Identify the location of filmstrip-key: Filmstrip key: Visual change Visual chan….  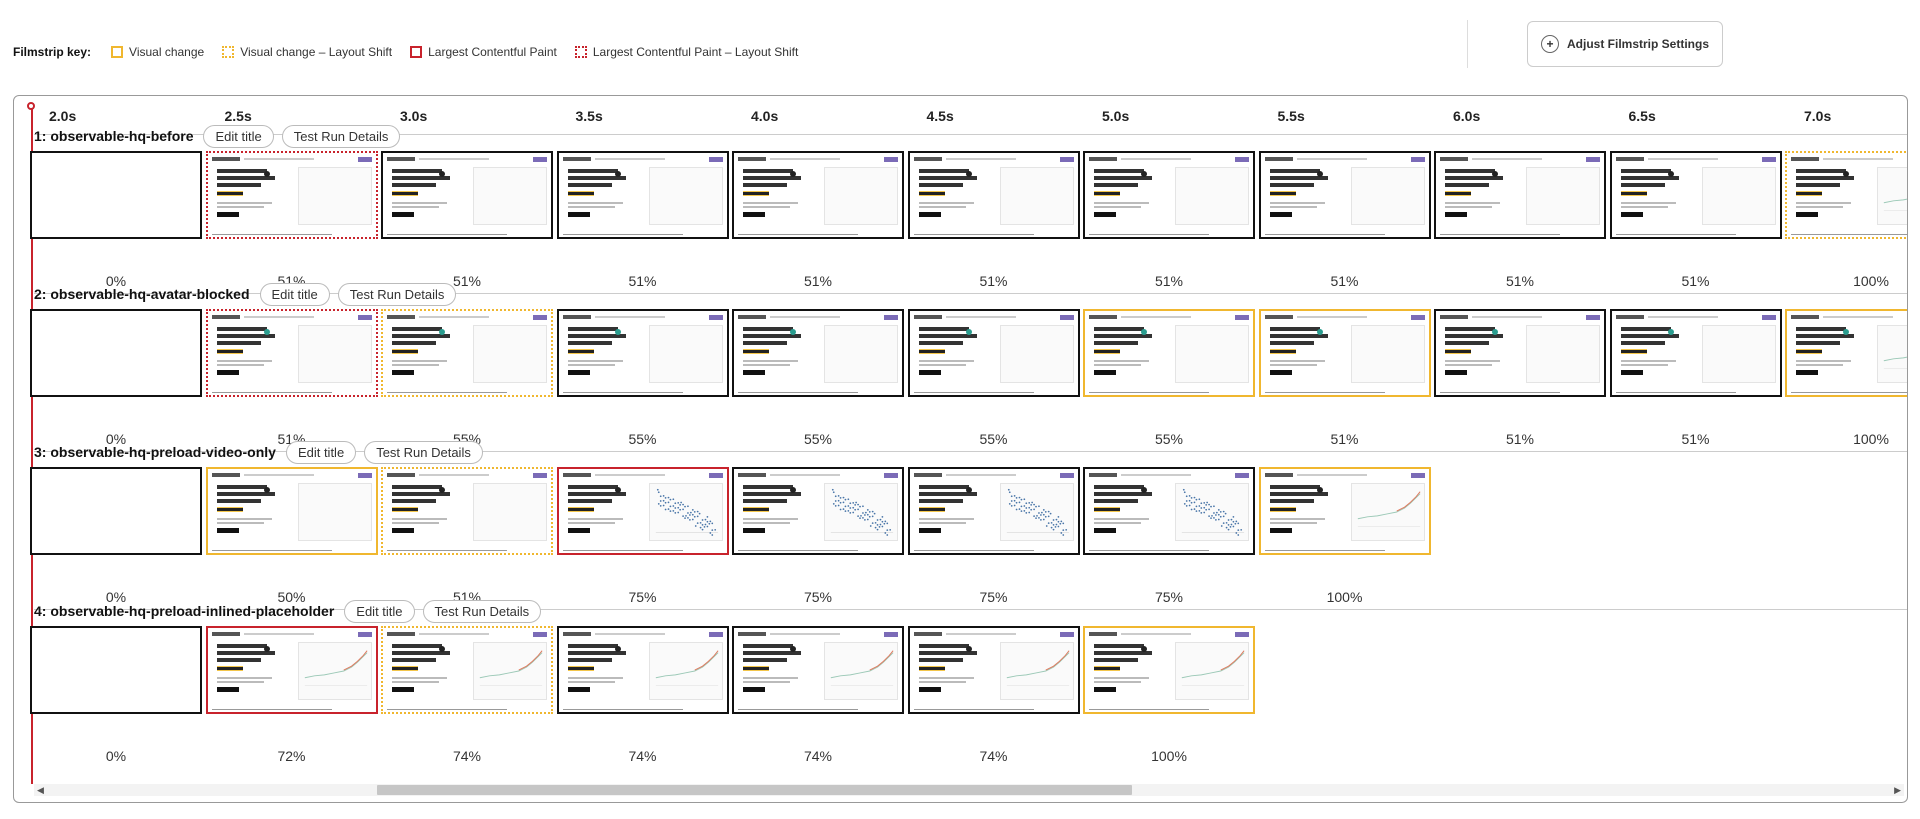
(414, 52).